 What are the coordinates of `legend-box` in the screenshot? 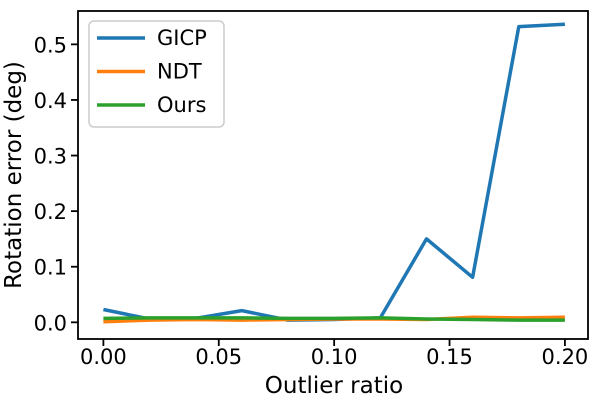 It's located at (156, 74).